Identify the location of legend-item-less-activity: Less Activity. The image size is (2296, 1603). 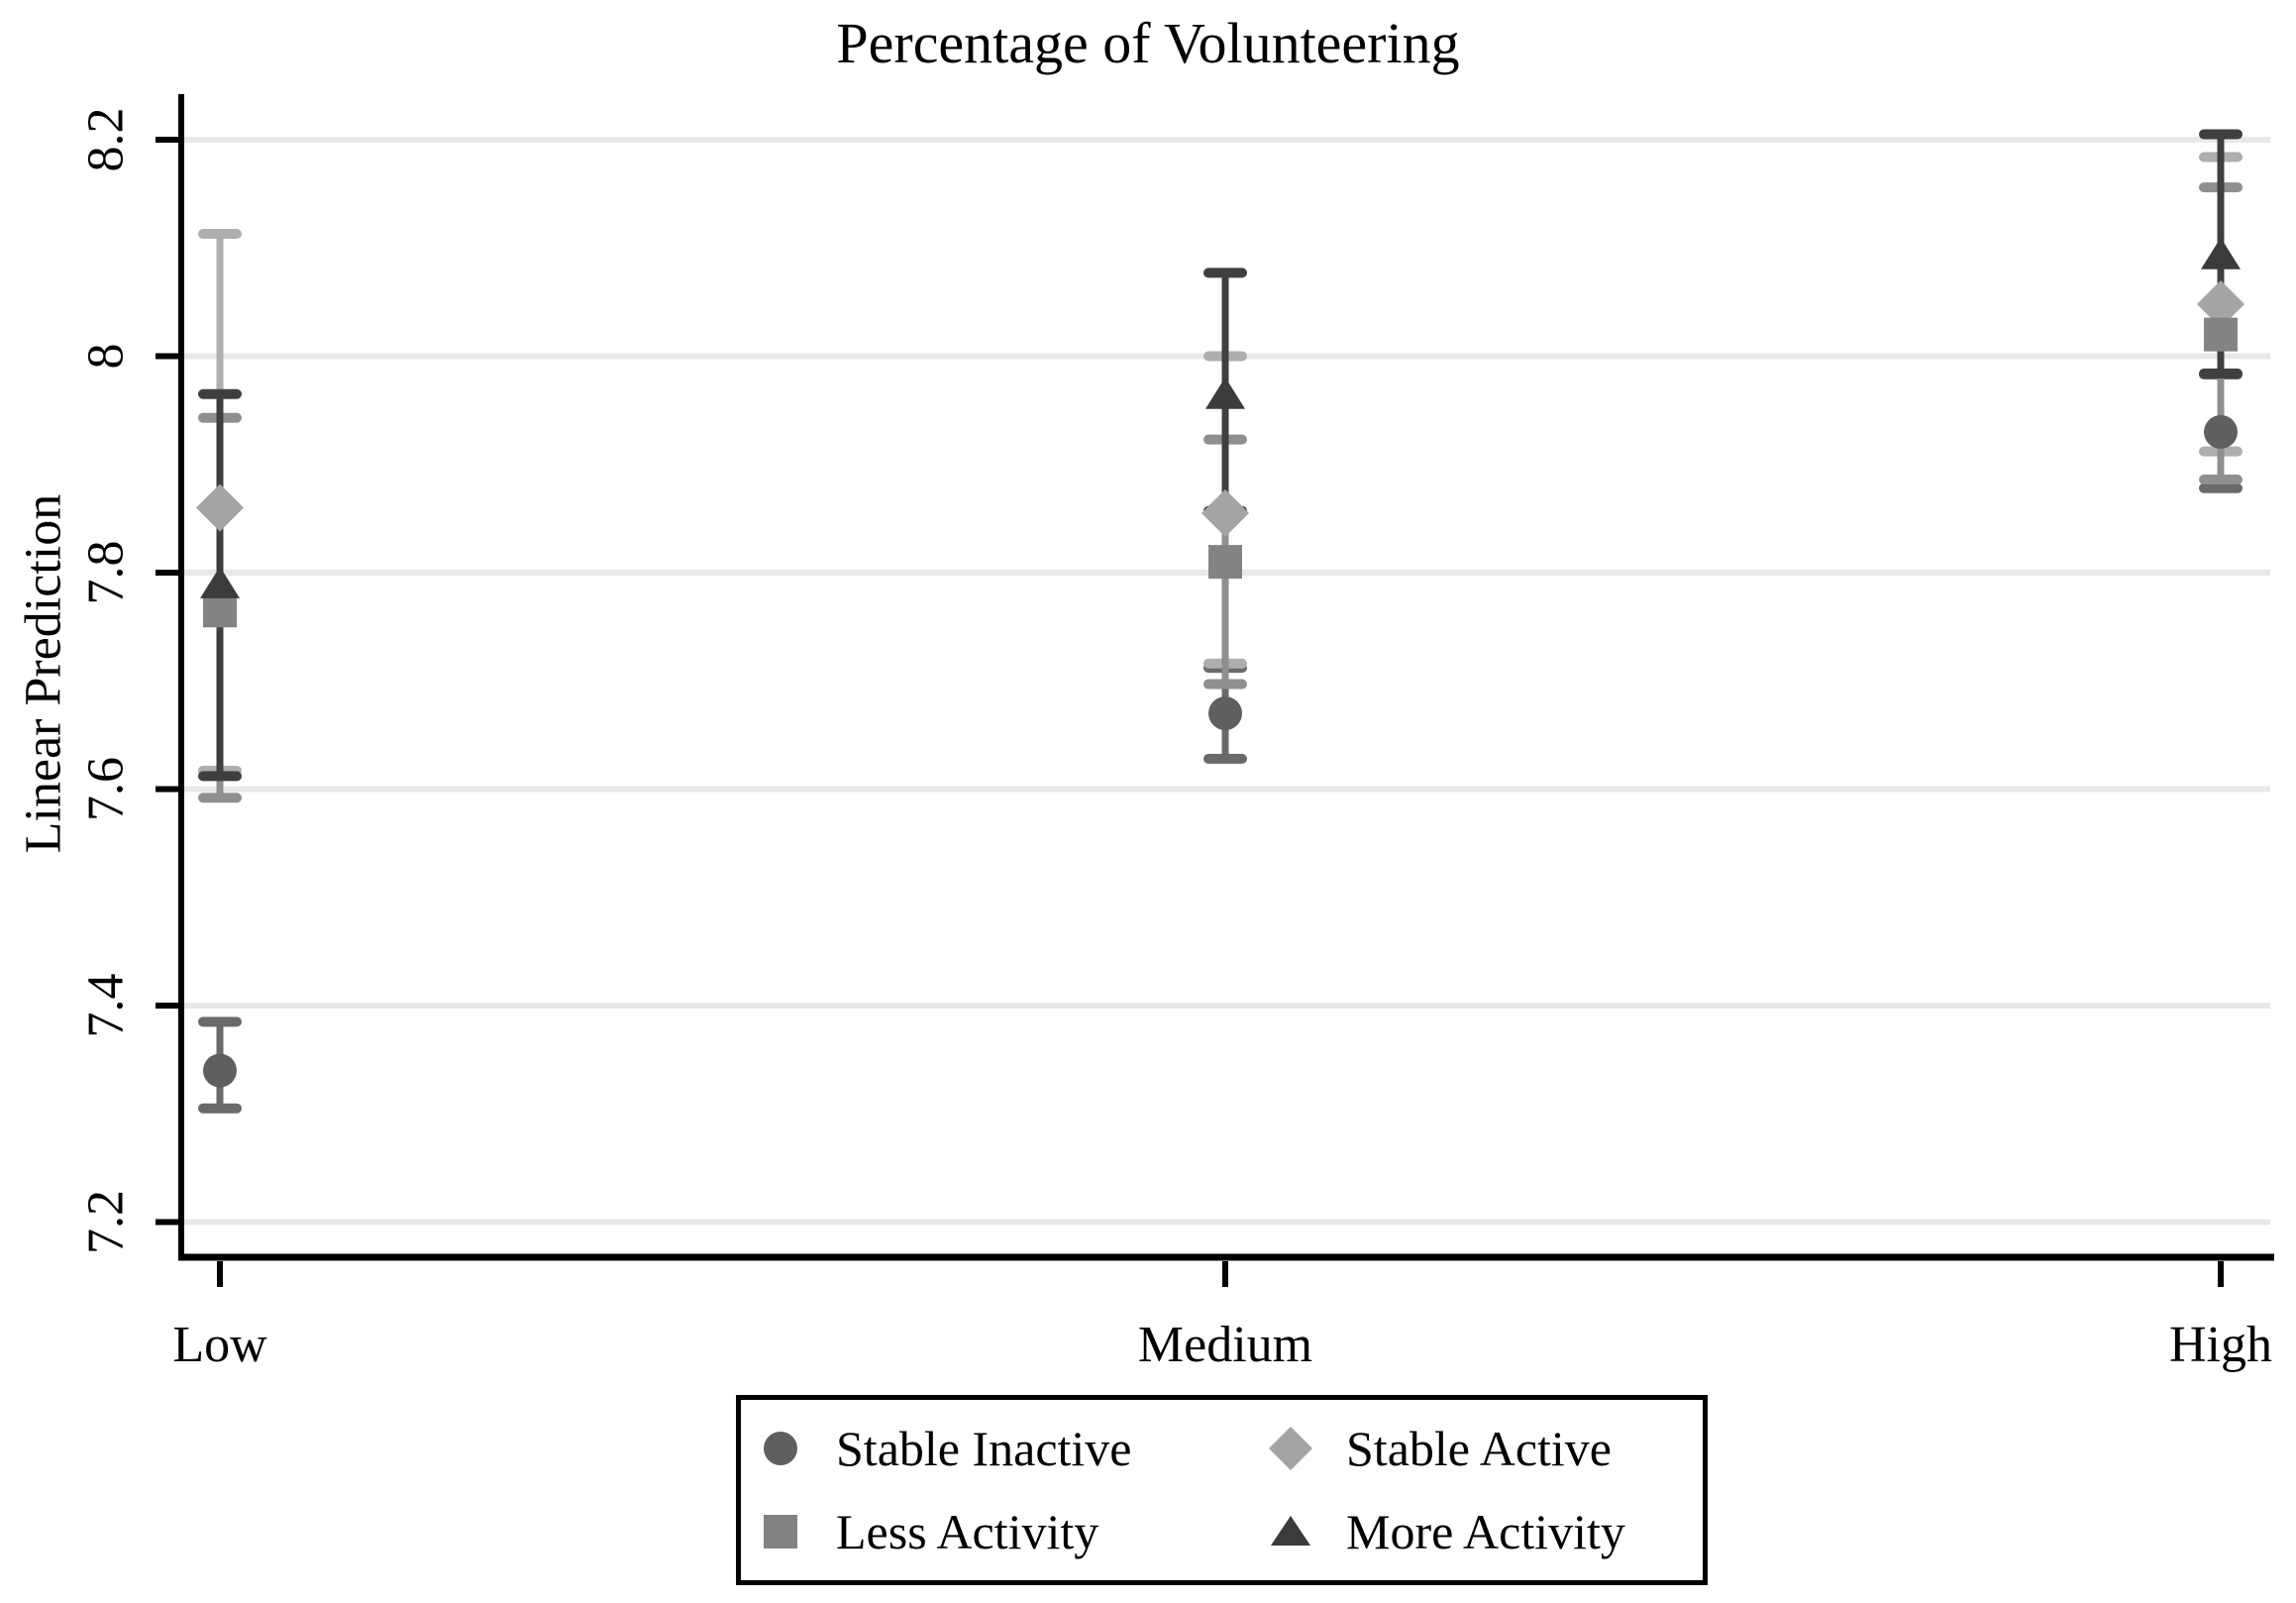
(1014, 1531).